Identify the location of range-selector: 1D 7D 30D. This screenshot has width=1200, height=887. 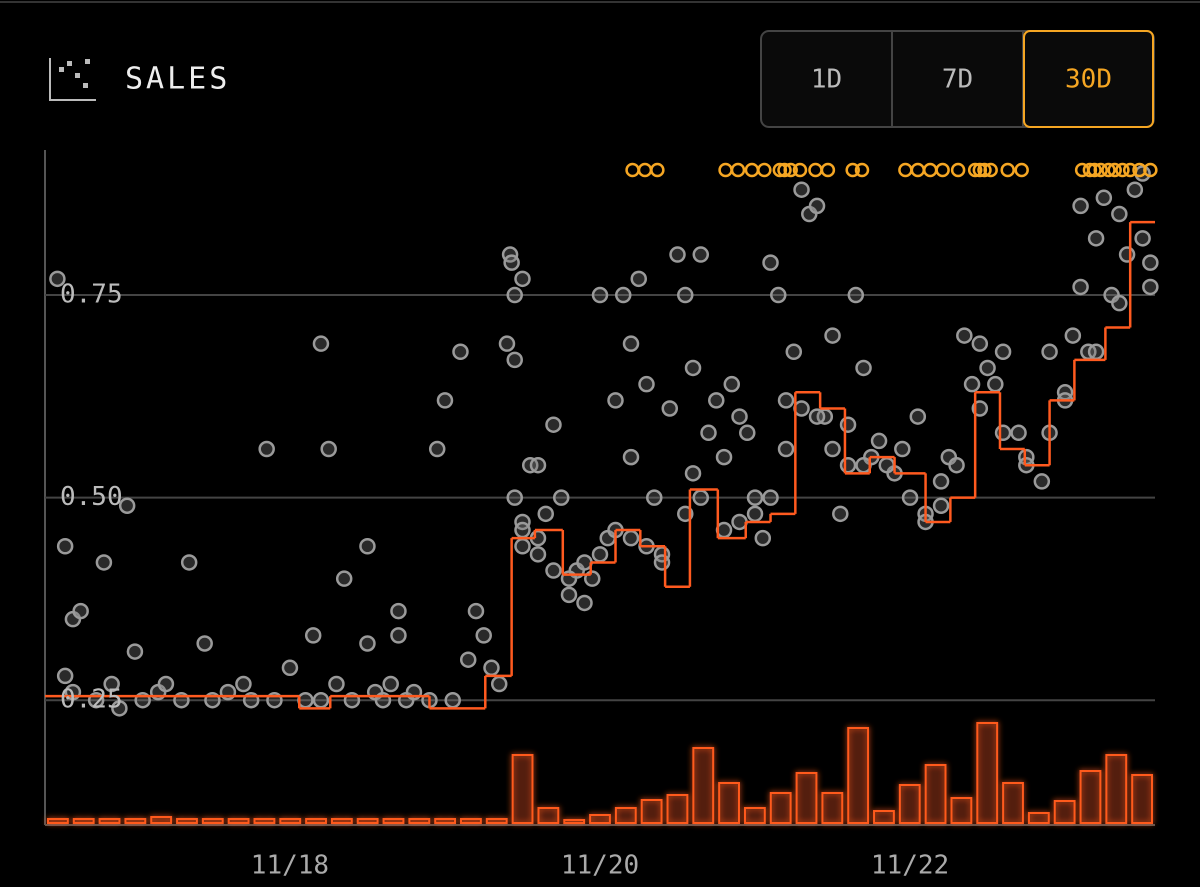
(957, 79).